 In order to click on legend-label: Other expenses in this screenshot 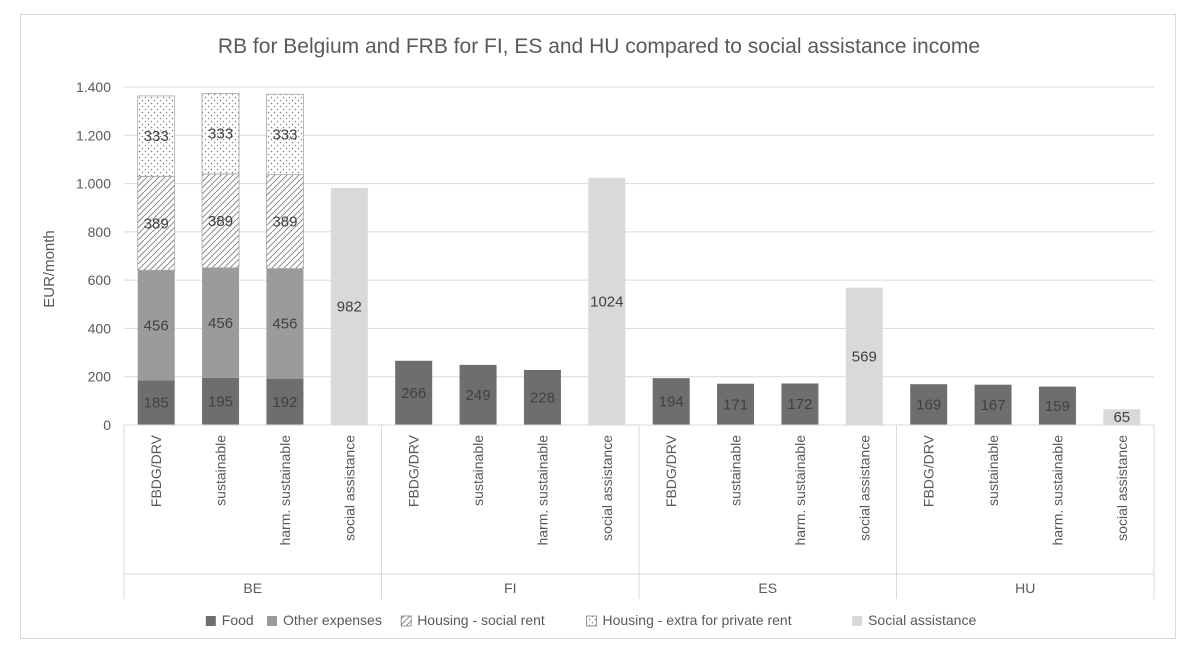, I will do `click(332, 620)`.